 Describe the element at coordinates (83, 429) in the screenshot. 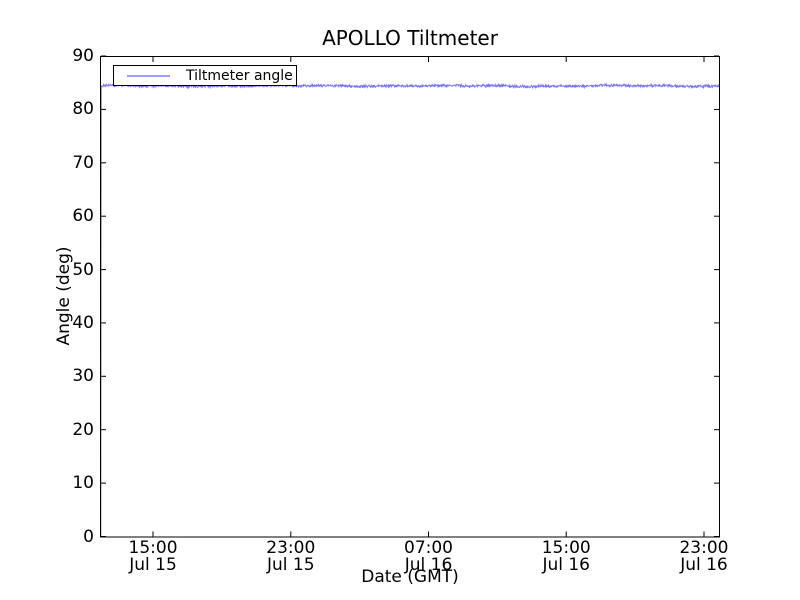

I see `y-tick-label: 20` at that location.